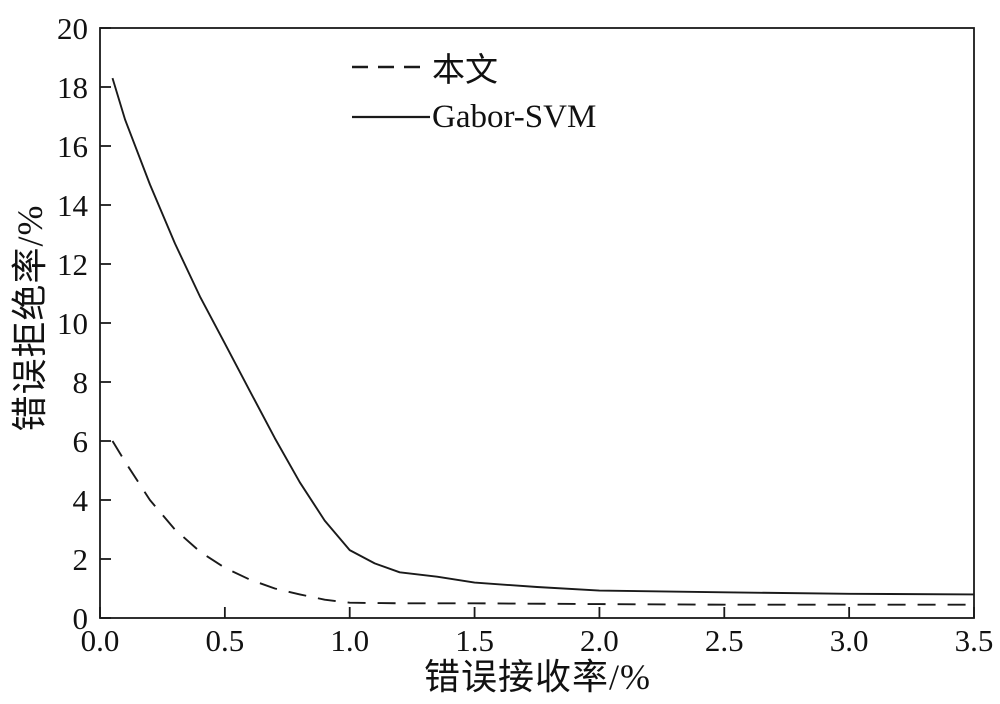 This screenshot has width=1000, height=704. Describe the element at coordinates (81, 618) in the screenshot. I see `y-tick-label: 0` at that location.